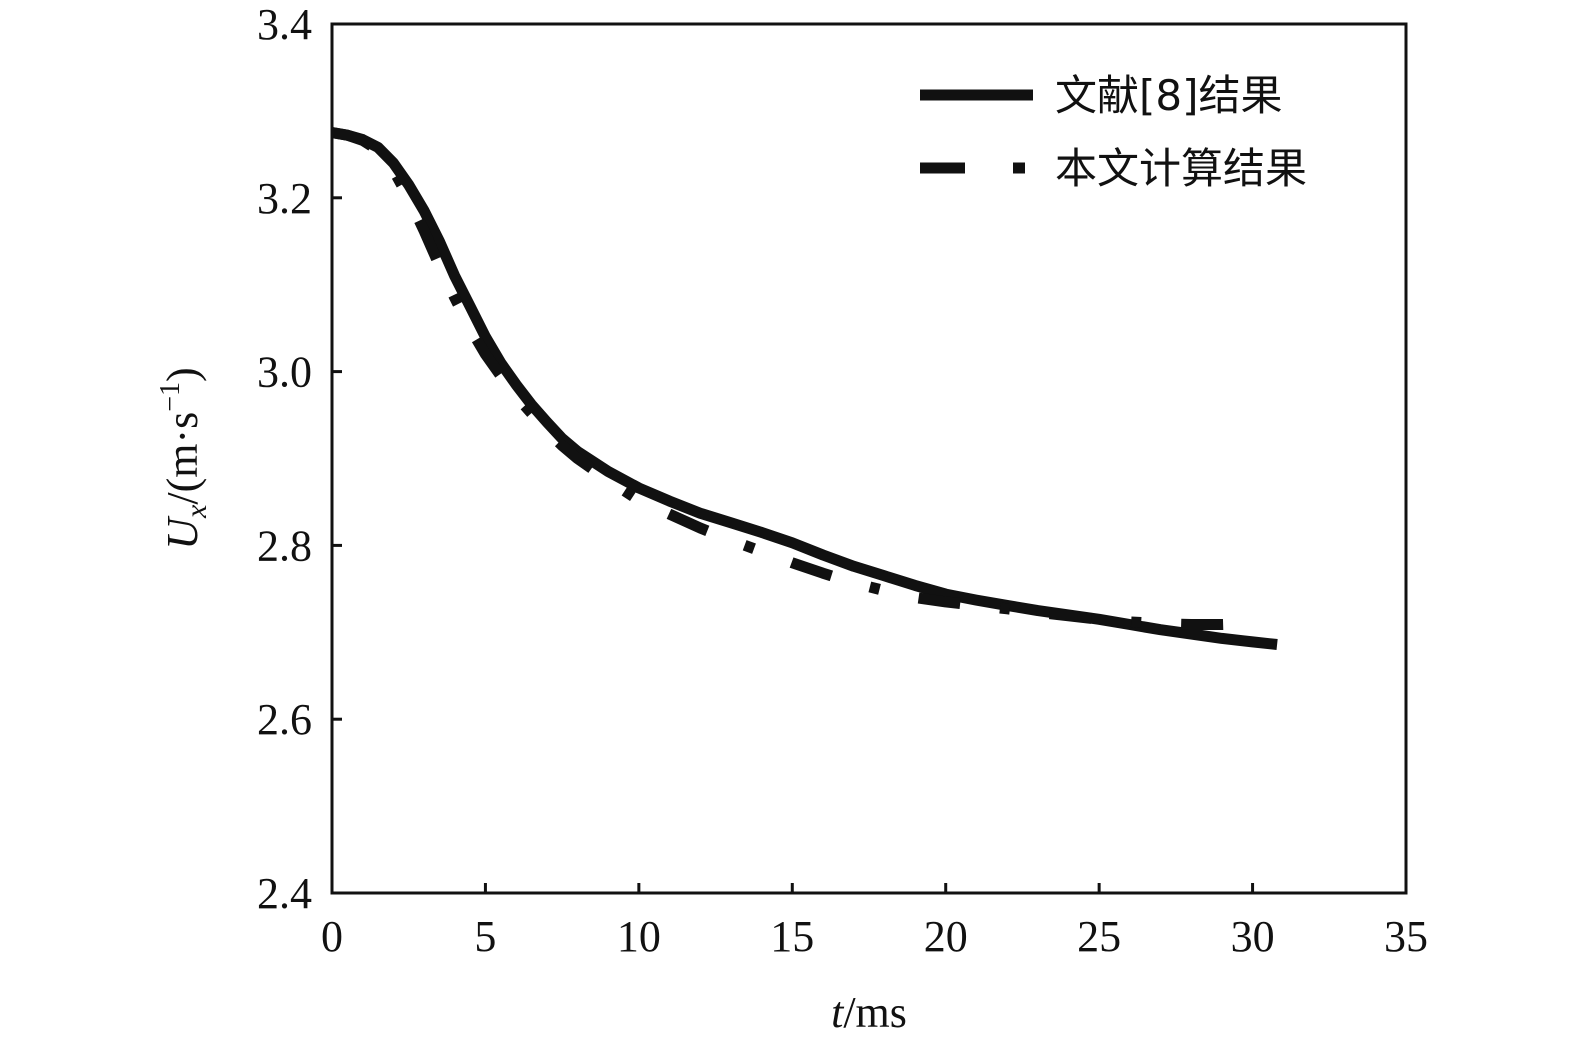 The image size is (1575, 1049). I want to click on y-tick-label: 3.4, so click(284, 24).